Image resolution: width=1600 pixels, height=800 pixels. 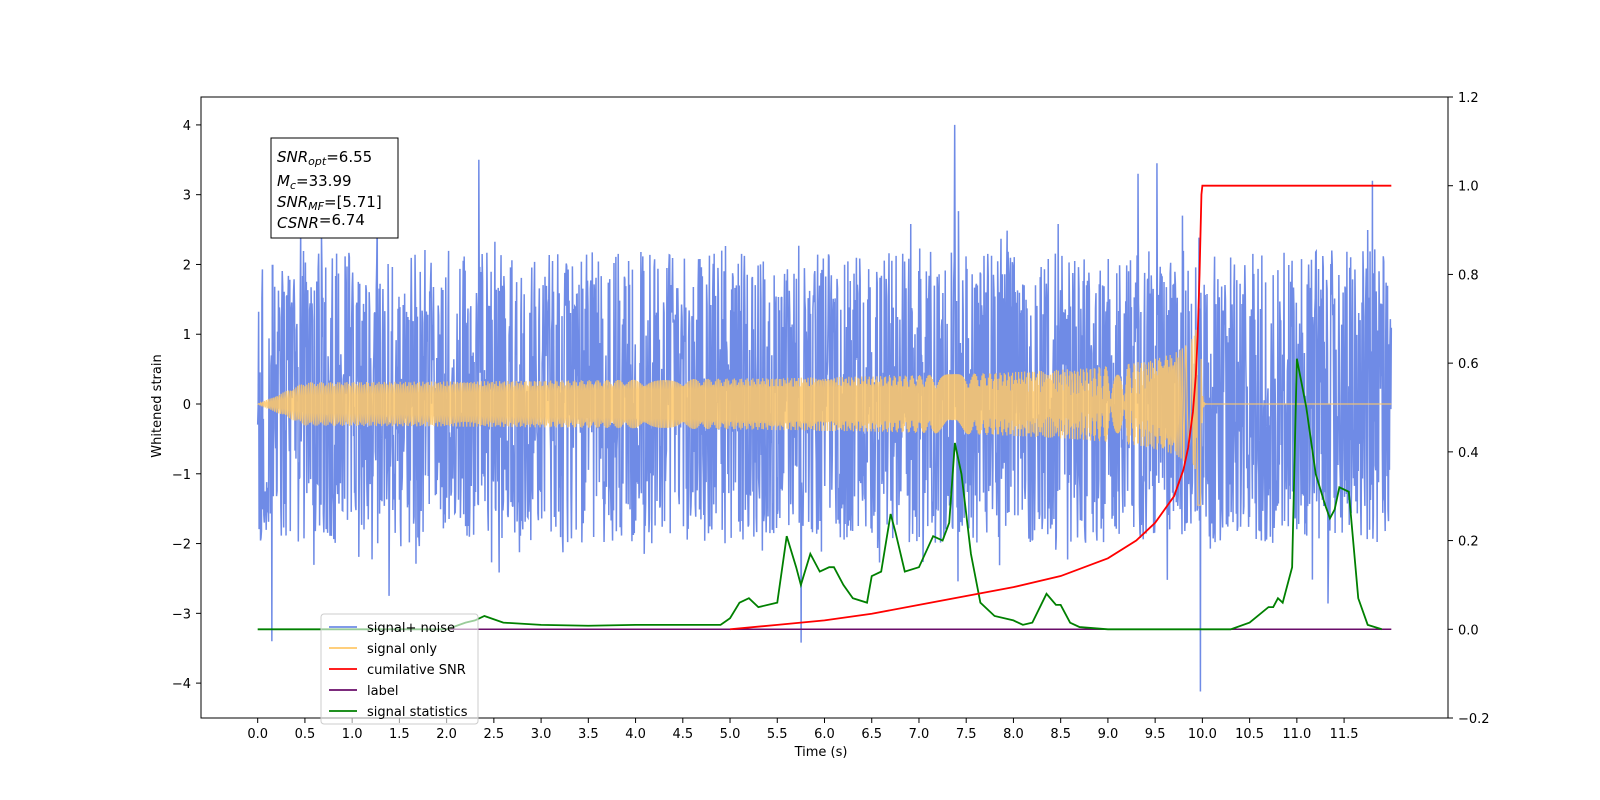 I want to click on legend-label: signal+ noise, so click(x=411, y=628).